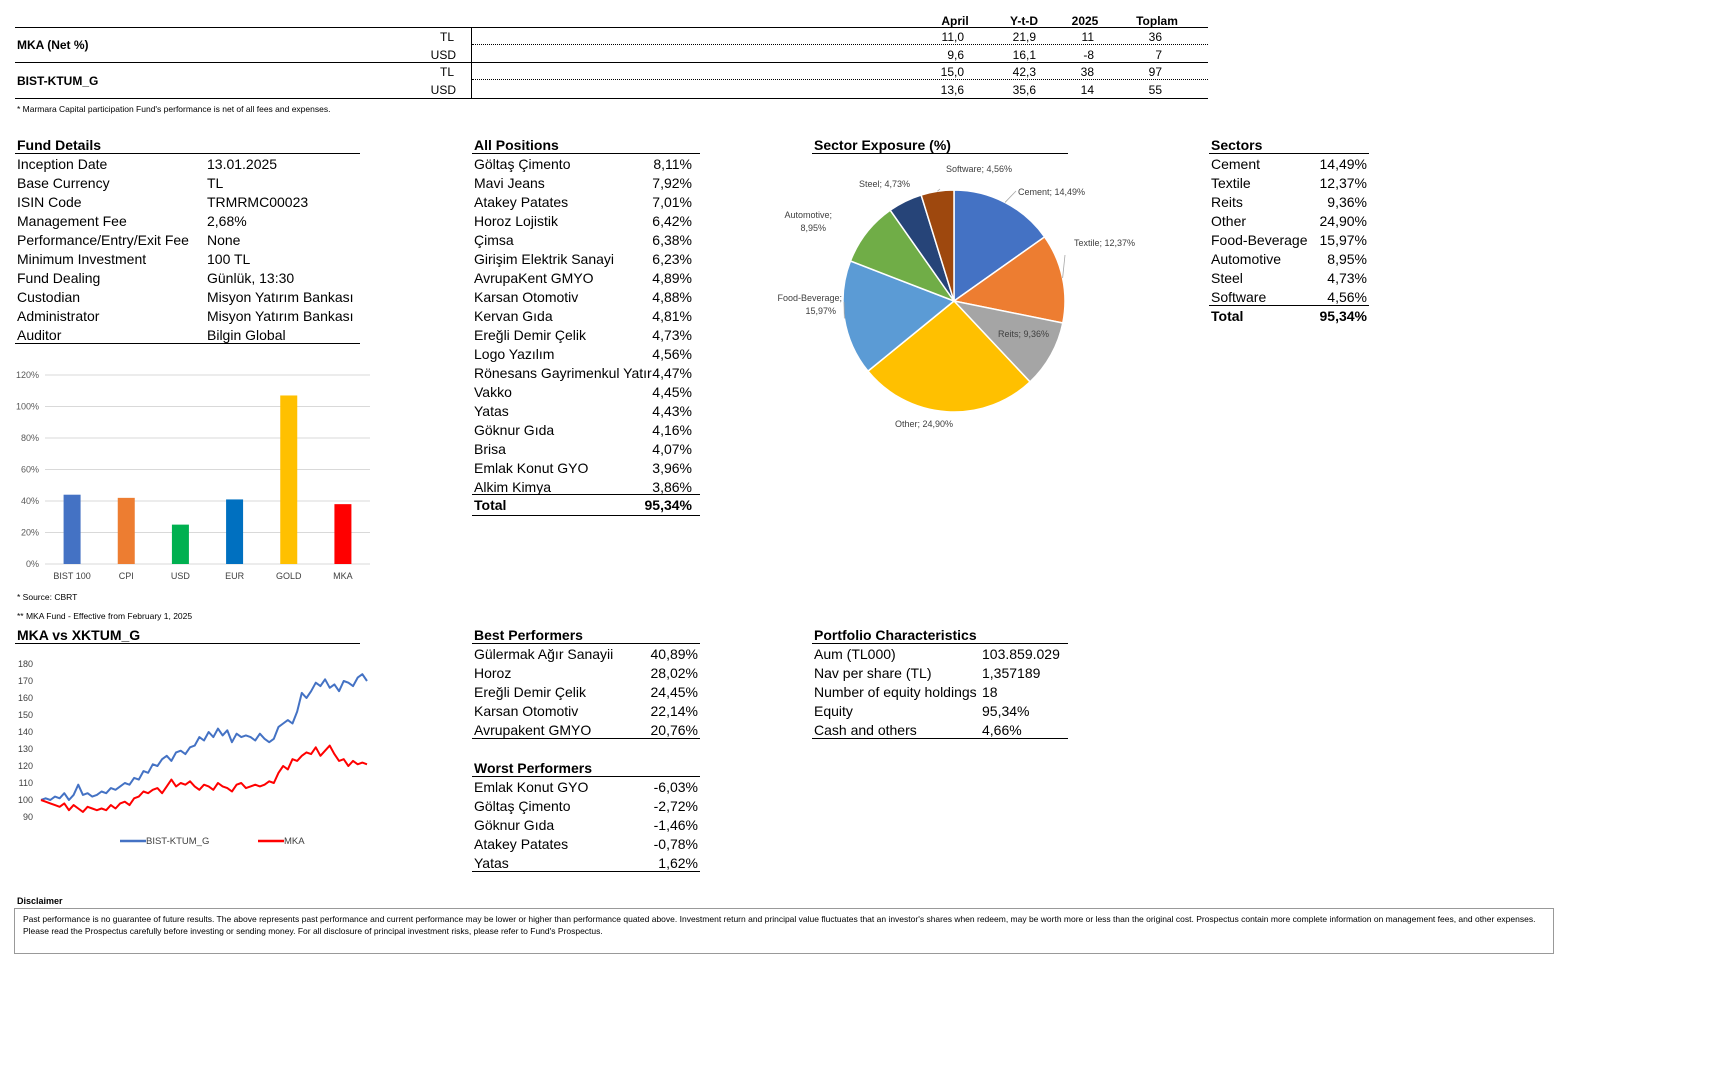 This screenshot has height=1066, width=1735. I want to click on row-value: 4,56%, so click(672, 354).